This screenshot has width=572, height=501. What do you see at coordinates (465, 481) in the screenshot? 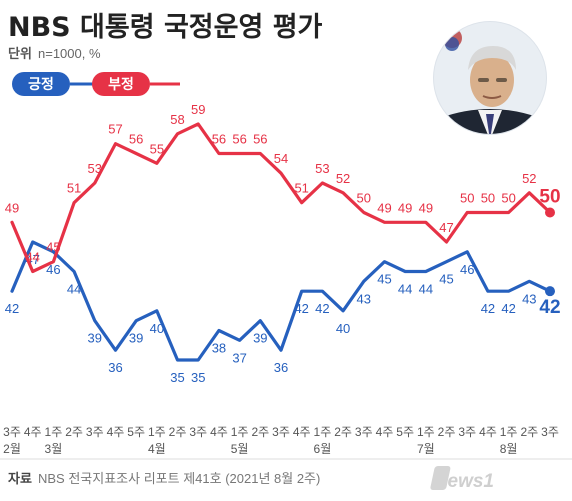
I see `news1-logo-text: news1` at bounding box center [465, 481].